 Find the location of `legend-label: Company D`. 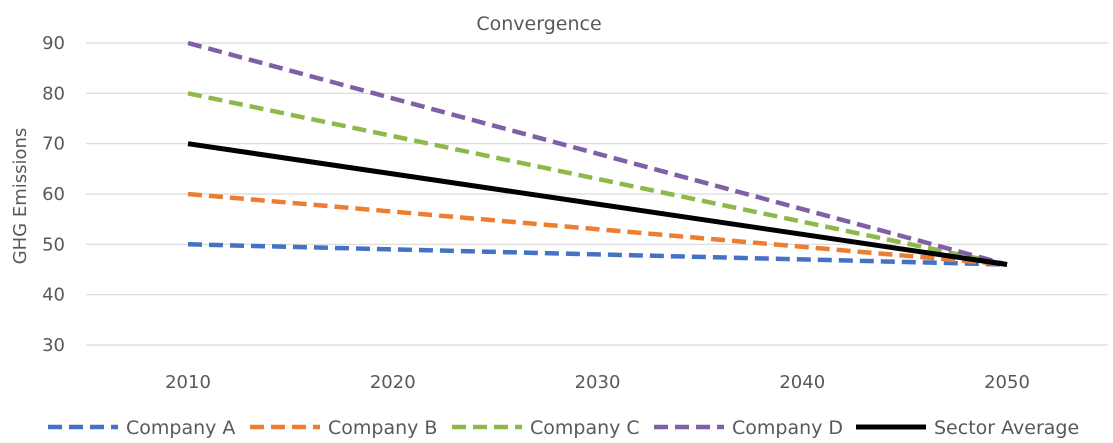

legend-label: Company D is located at coordinates (787, 428).